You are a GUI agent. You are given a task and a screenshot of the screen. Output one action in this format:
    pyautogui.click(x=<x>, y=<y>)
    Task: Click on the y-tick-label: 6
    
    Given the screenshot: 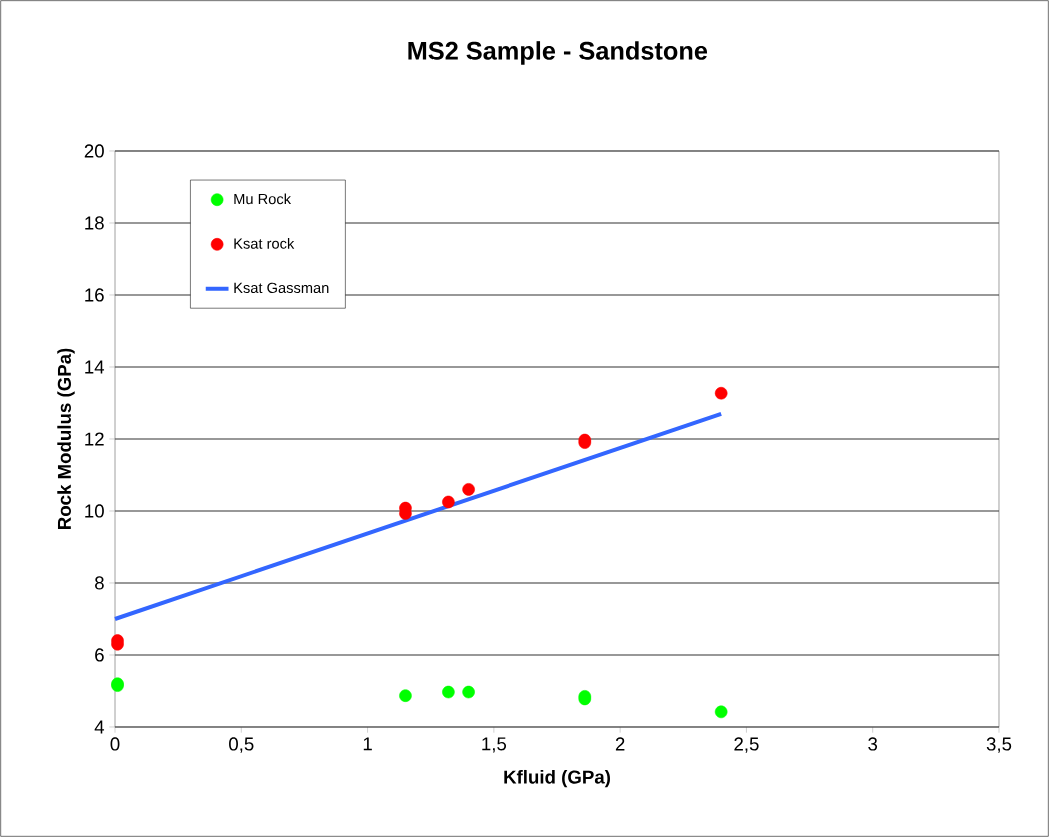 What is the action you would take?
    pyautogui.click(x=99, y=655)
    